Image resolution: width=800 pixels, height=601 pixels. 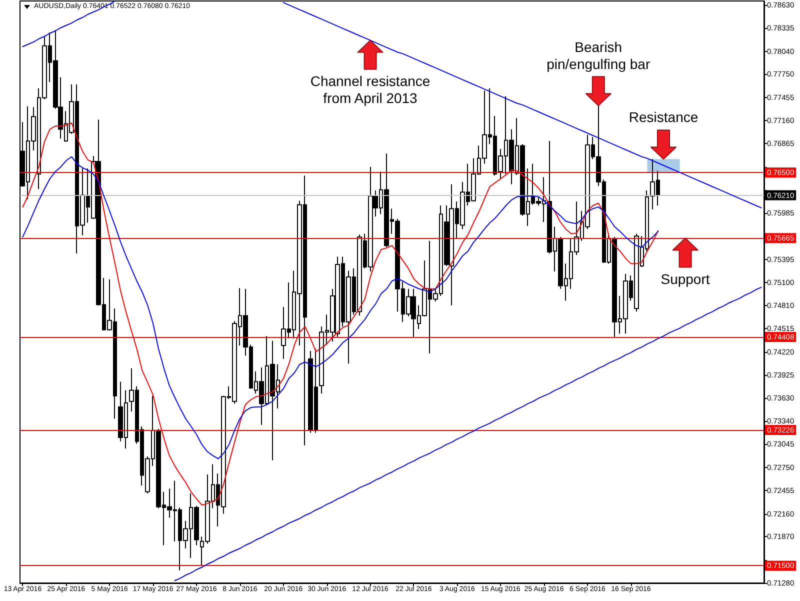 What do you see at coordinates (370, 90) in the screenshot?
I see `annotation: Channel resistance from April 2013` at bounding box center [370, 90].